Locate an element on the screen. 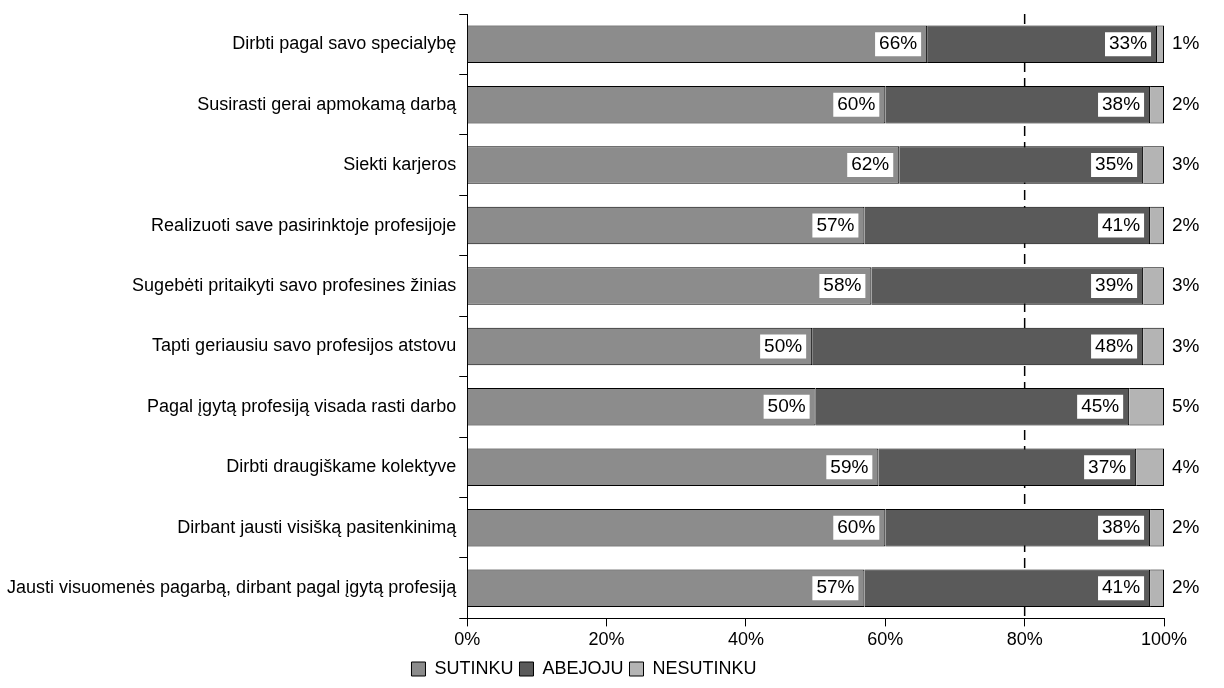 The image size is (1224, 688). y-tick-label: Dirbti draugiškame kolektyve is located at coordinates (341, 466).